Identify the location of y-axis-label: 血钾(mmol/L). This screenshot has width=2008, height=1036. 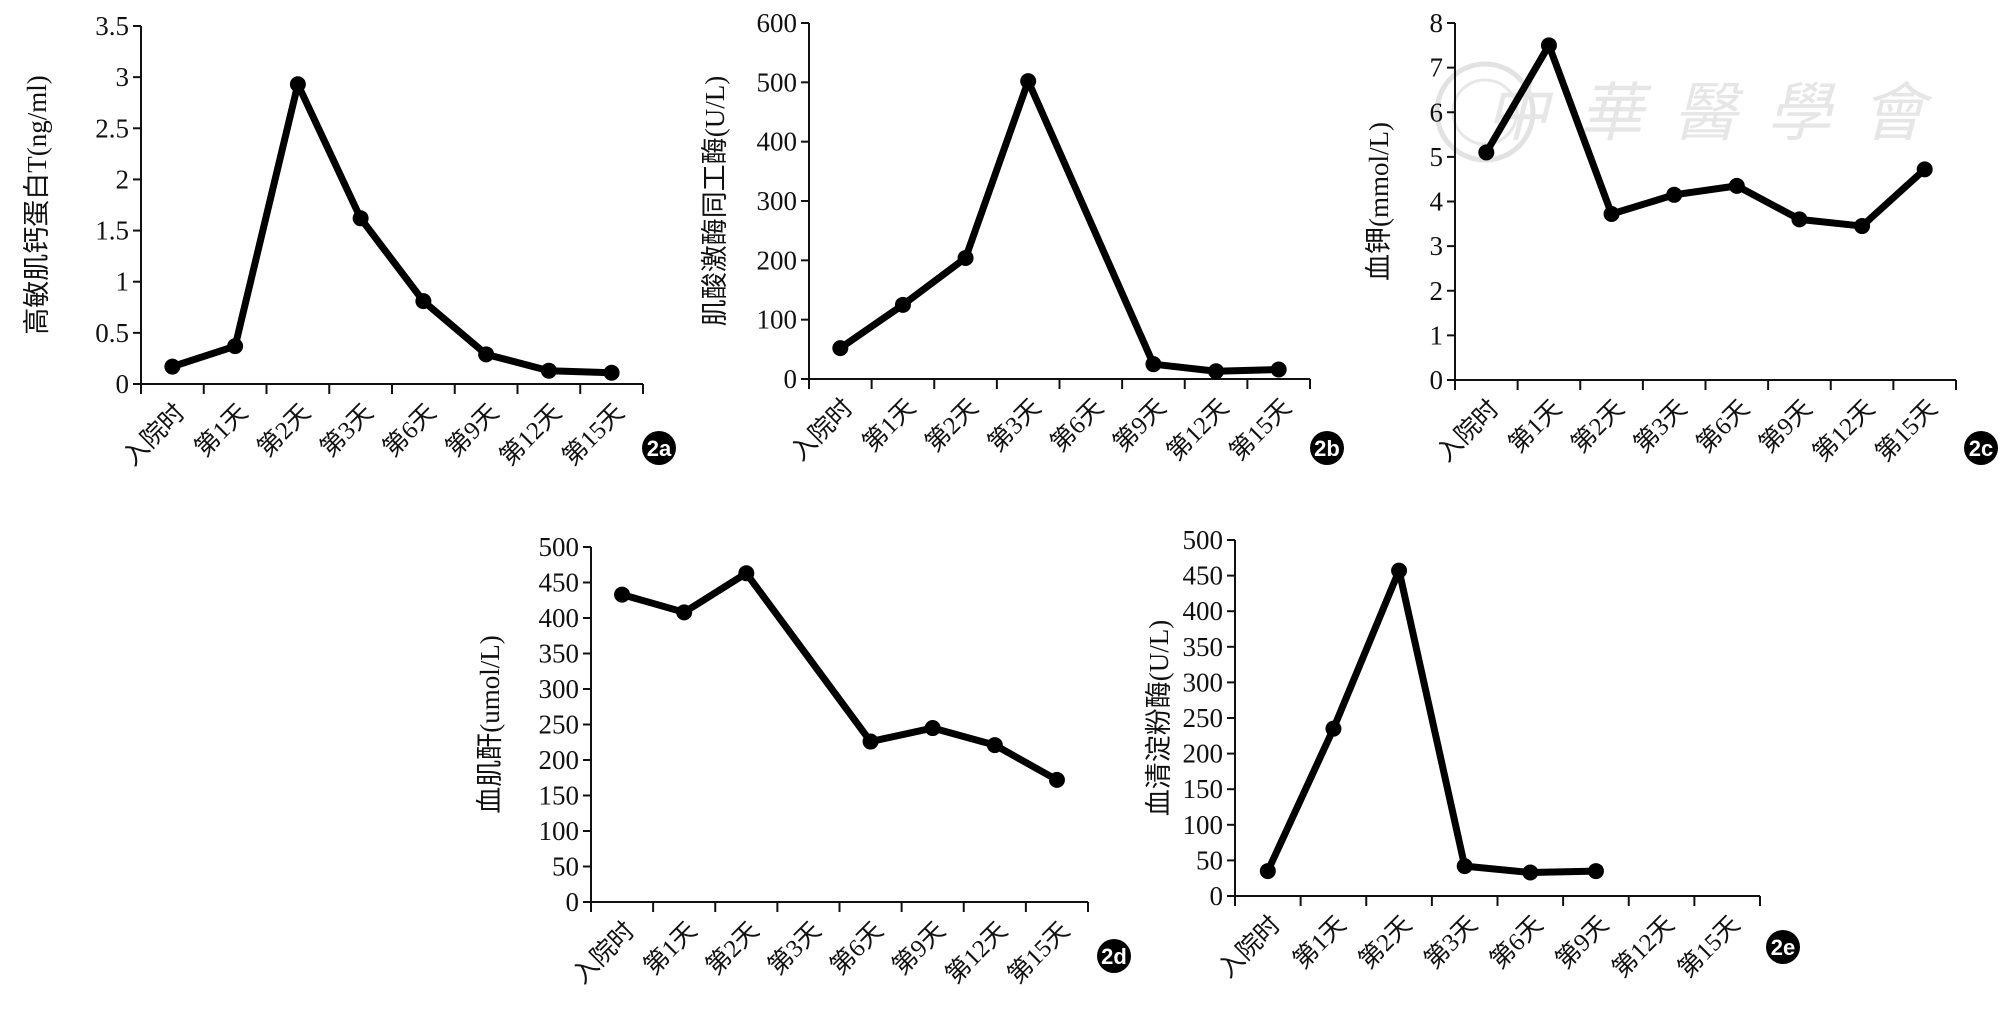
(1379, 201).